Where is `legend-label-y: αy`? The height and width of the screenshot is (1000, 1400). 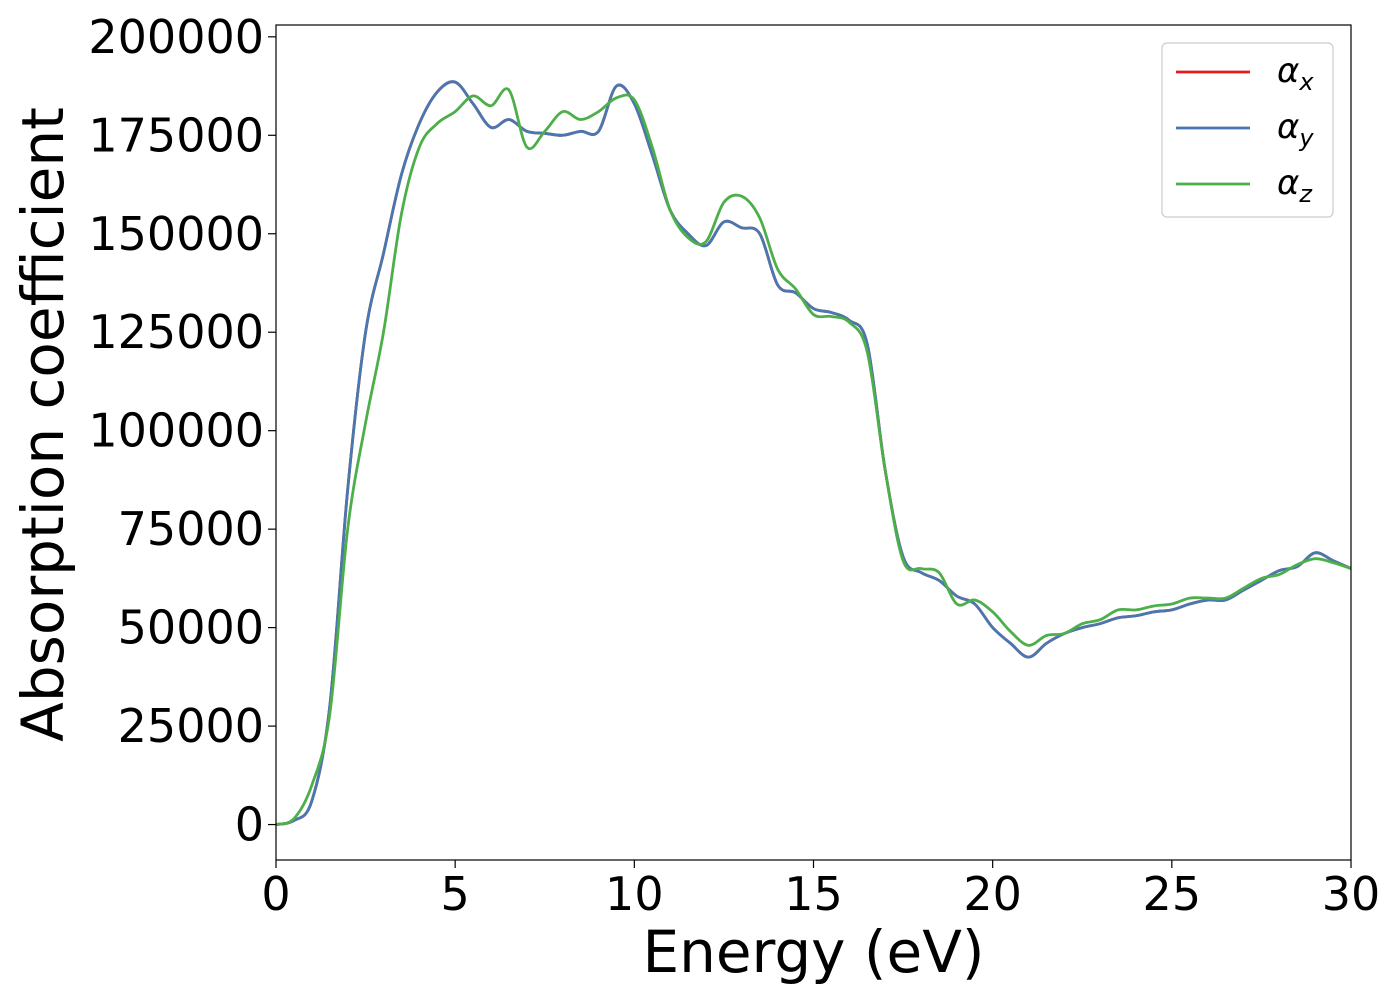 legend-label-y: αy is located at coordinates (1295, 129).